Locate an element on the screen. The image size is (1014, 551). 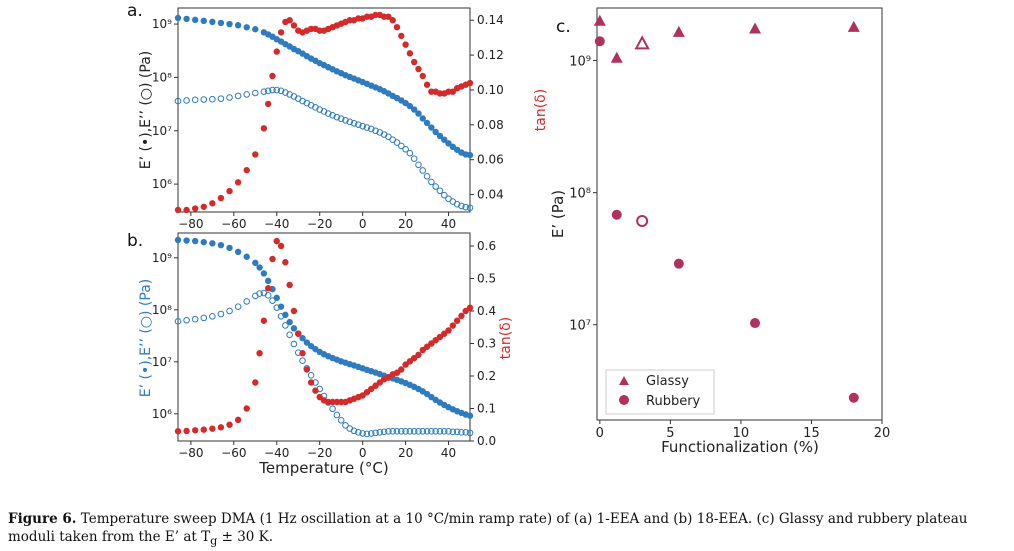
legend-rubbery-marker is located at coordinates (624, 400).